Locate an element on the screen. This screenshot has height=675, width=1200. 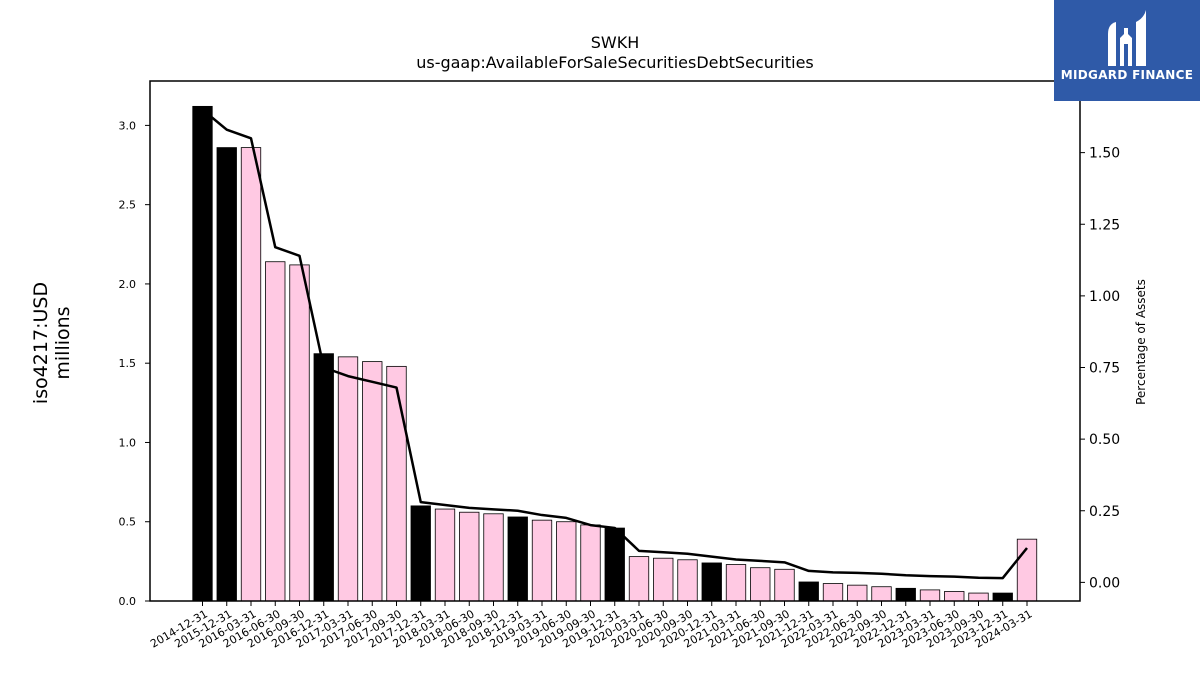
y-tick-label: 2.5 is located at coordinates (128, 205).